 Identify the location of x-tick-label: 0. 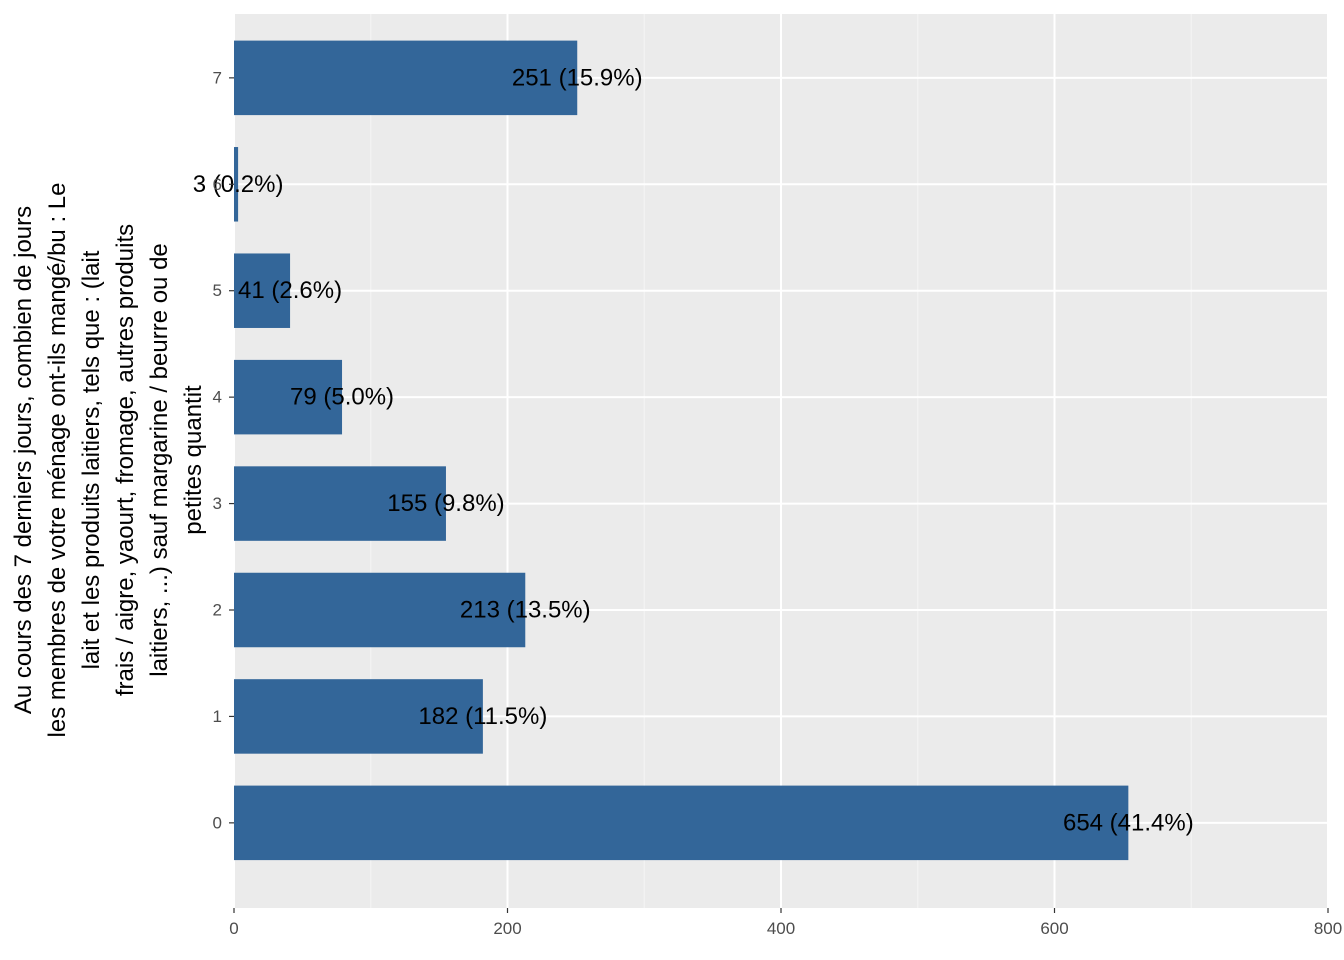
(233, 928).